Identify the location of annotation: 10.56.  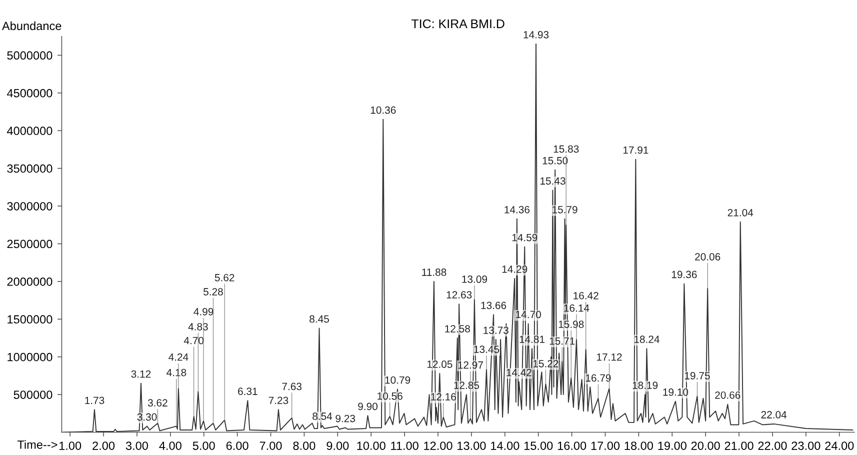
(390, 396).